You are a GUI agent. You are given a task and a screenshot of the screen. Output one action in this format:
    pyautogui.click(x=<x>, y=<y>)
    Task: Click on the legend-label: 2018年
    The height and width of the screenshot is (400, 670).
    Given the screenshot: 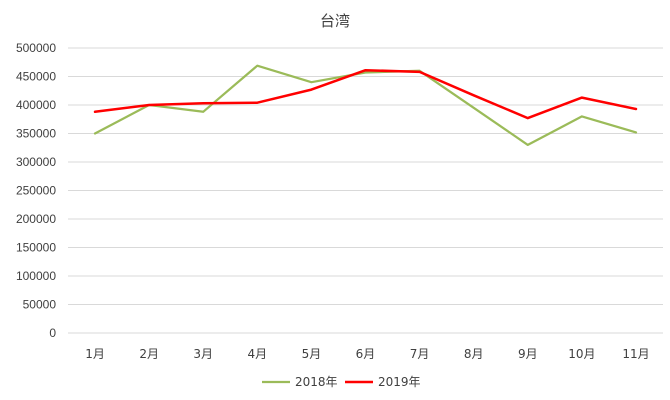 What is the action you would take?
    pyautogui.click(x=316, y=382)
    